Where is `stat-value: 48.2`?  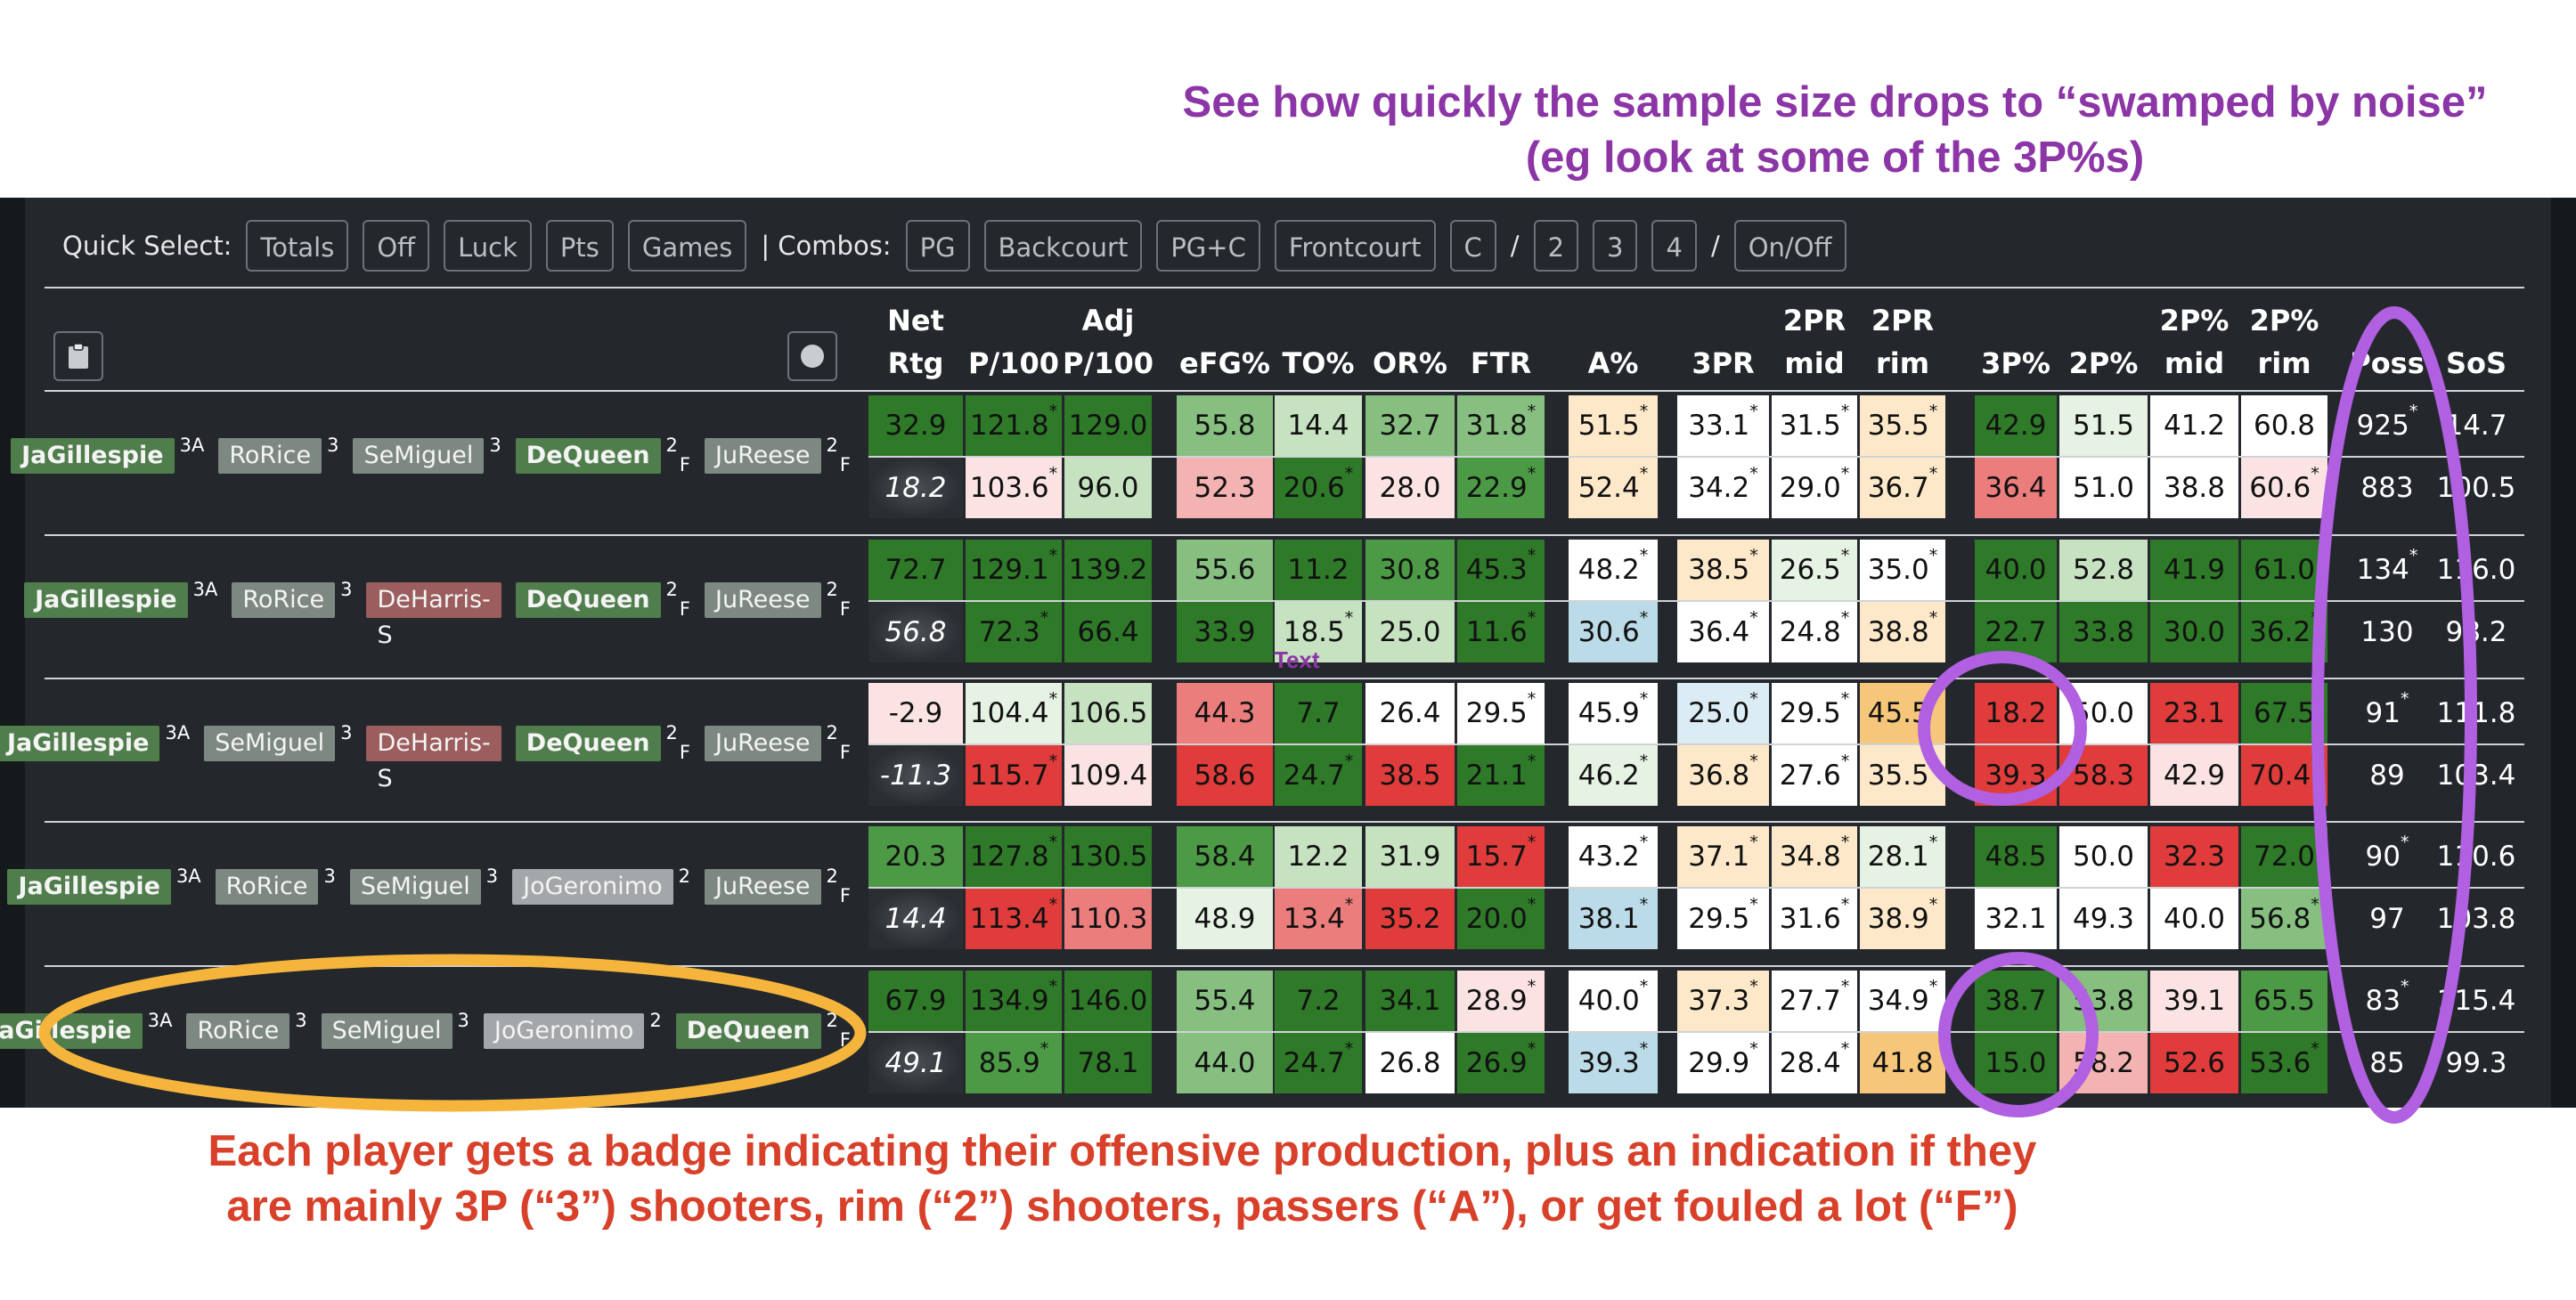 stat-value: 48.2 is located at coordinates (1609, 570).